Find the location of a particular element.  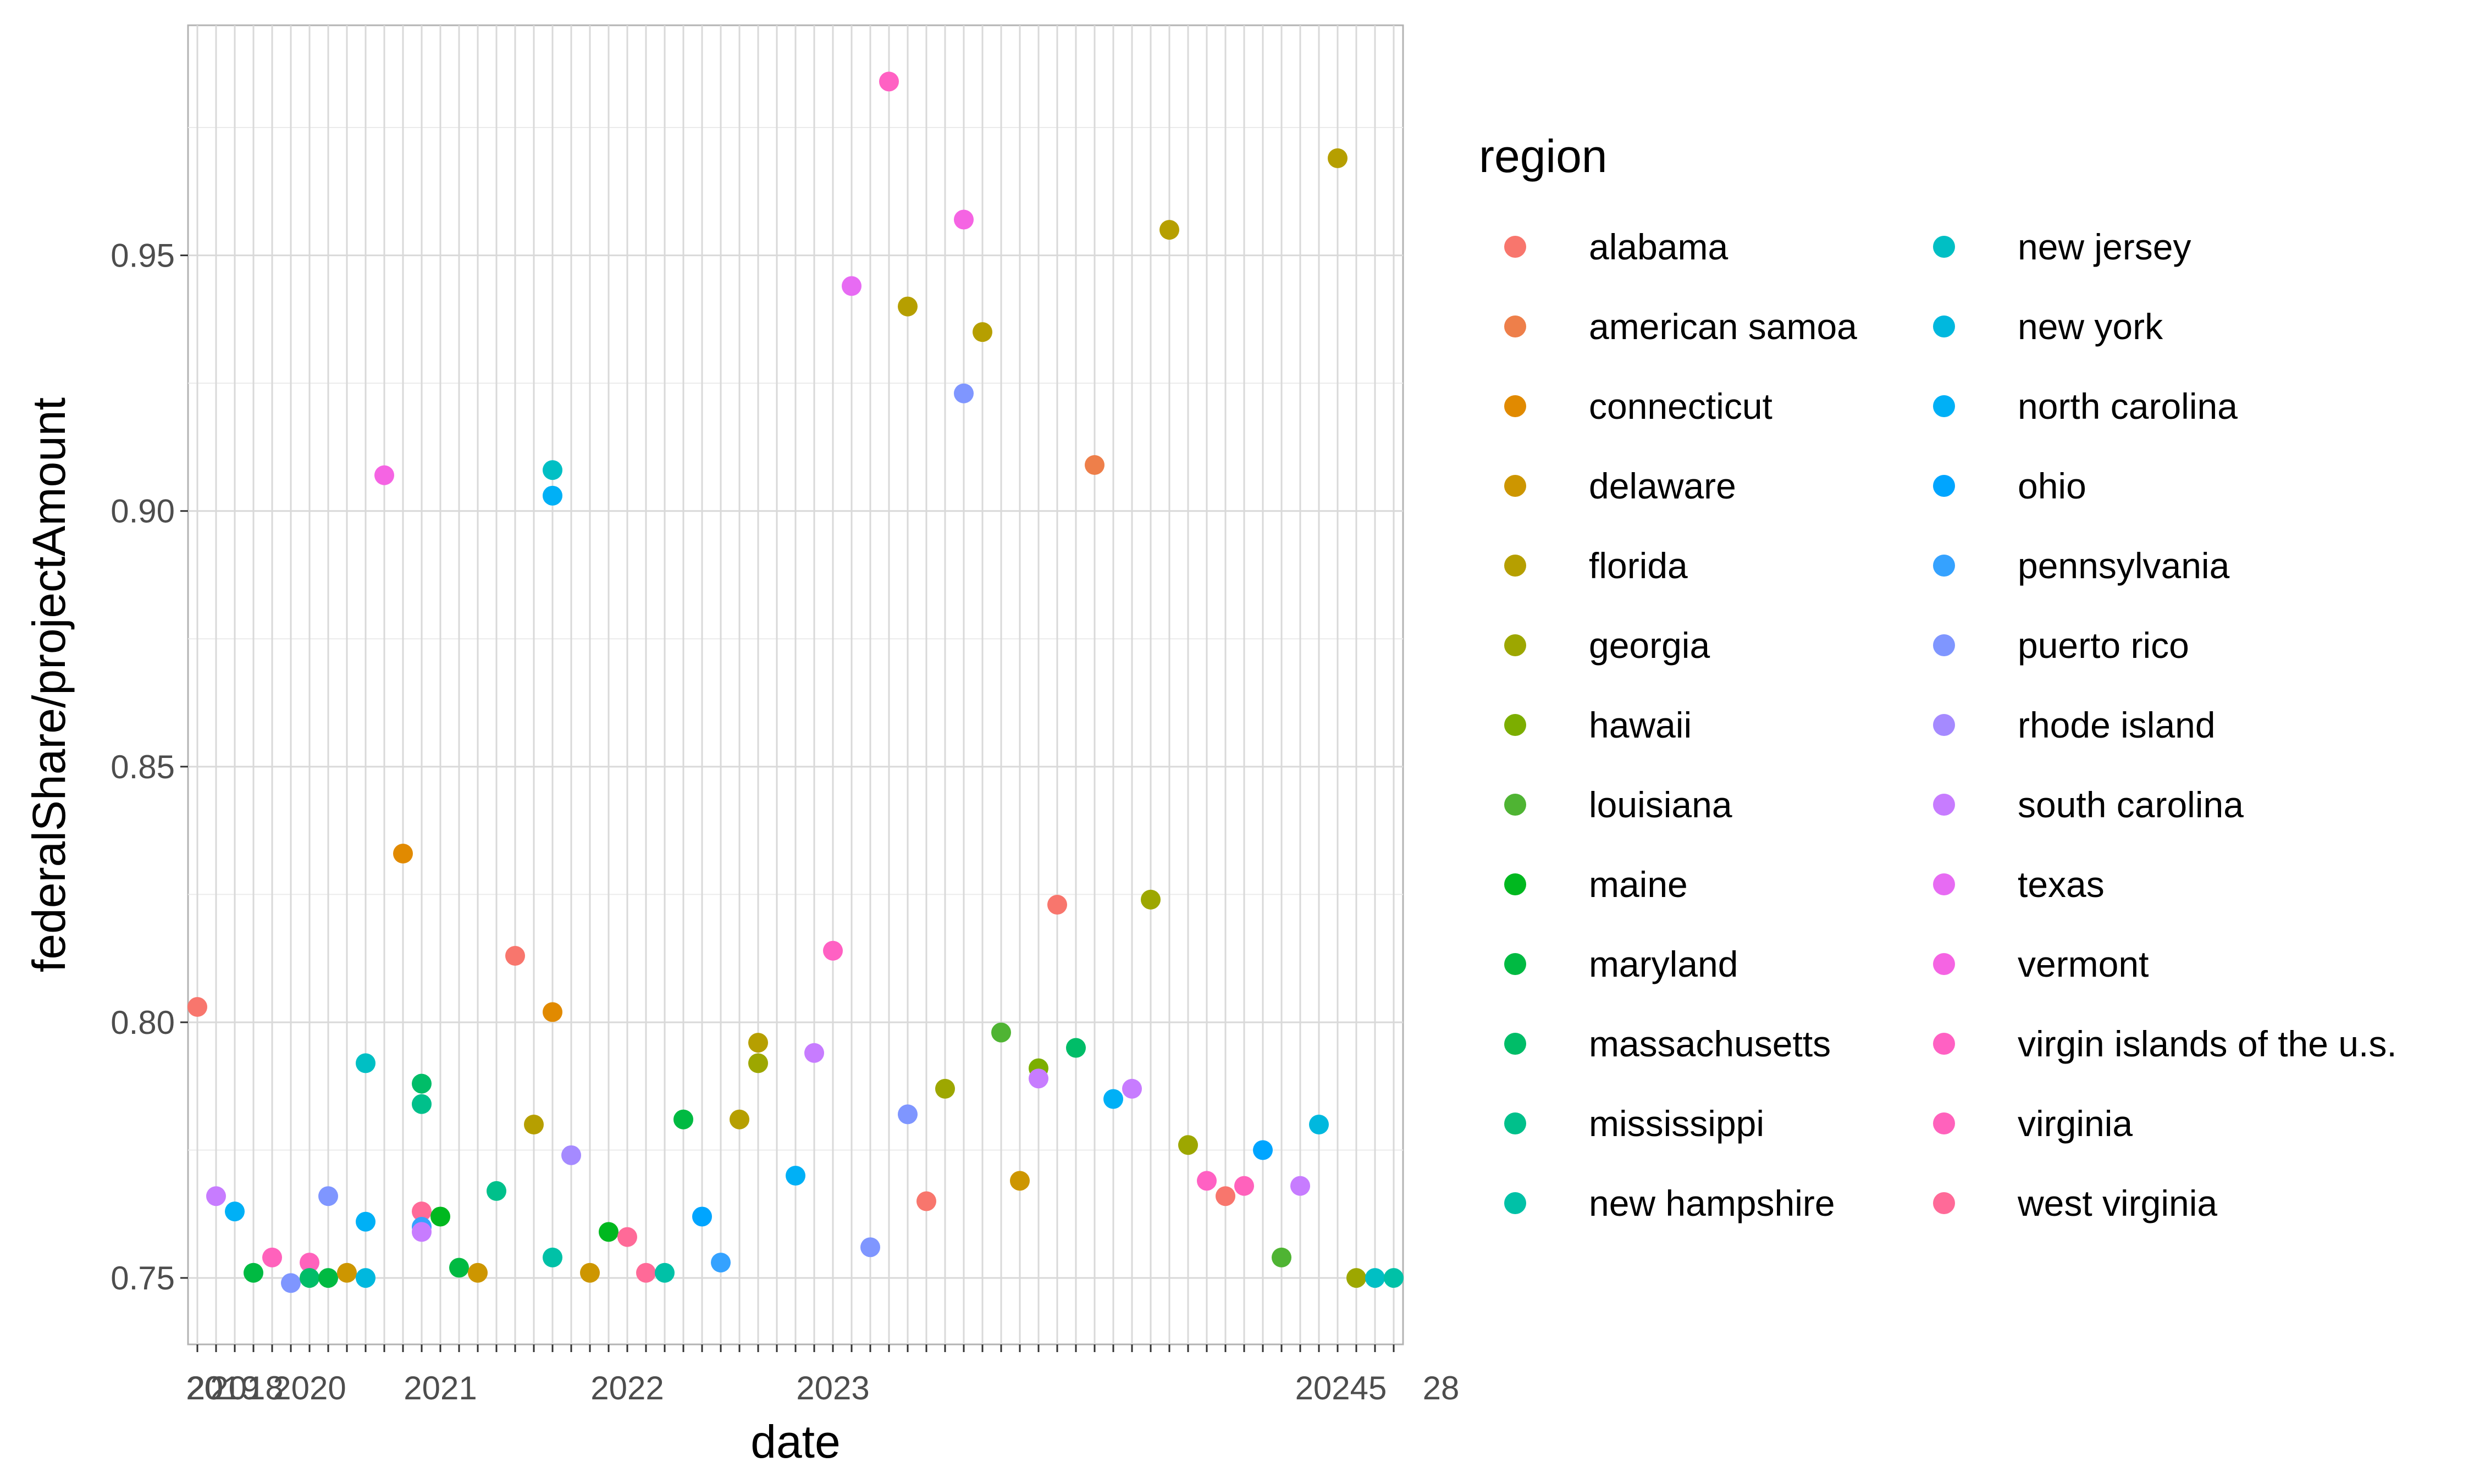

legend-label: west virginia is located at coordinates (2118, 1202).